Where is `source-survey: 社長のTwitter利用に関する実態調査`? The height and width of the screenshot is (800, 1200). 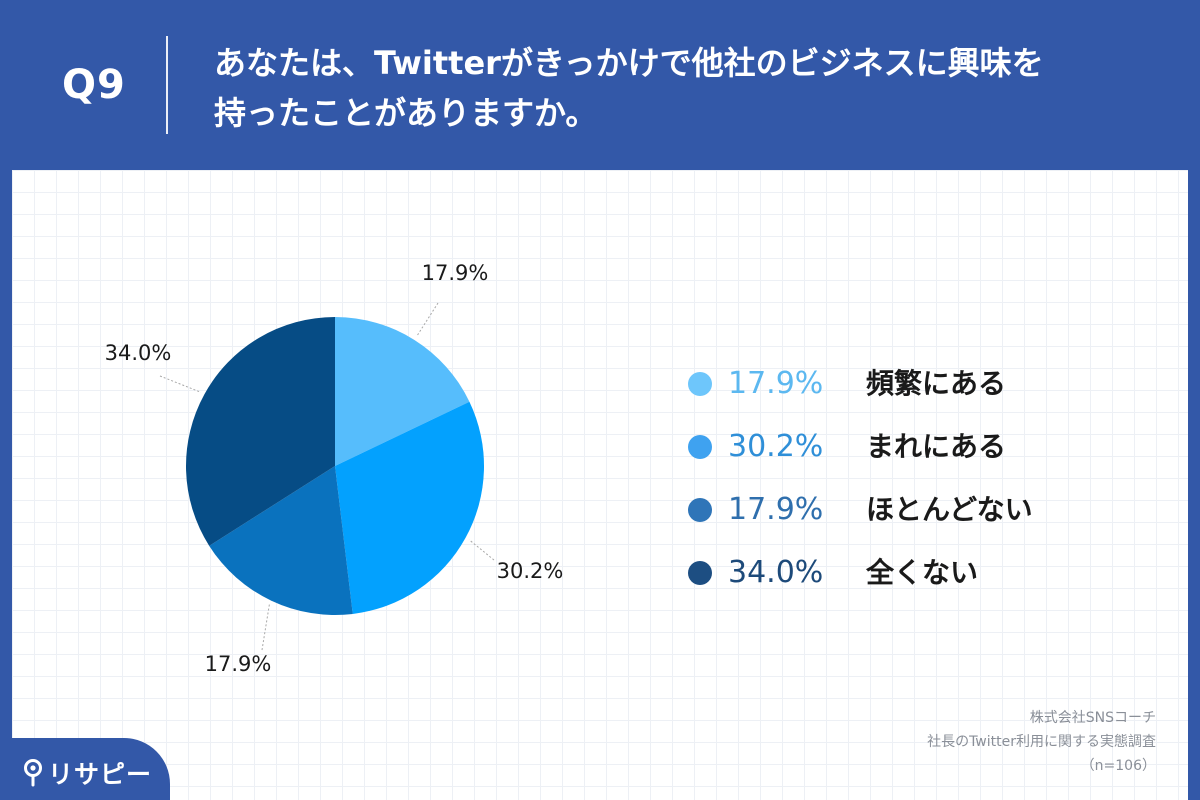
source-survey: 社長のTwitter利用に関する実態調査 is located at coordinates (1041, 742).